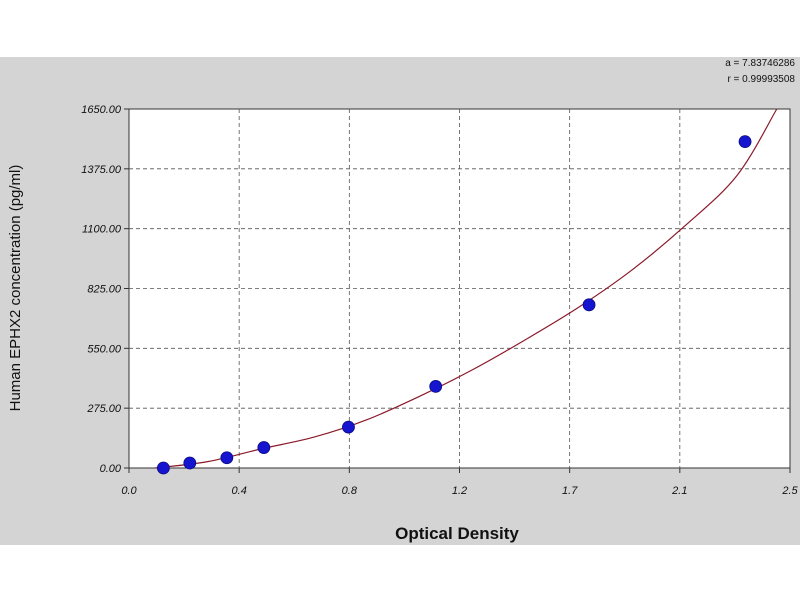 This screenshot has height=600, width=800. What do you see at coordinates (111, 469) in the screenshot?
I see `y-tick-label: 0.00` at bounding box center [111, 469].